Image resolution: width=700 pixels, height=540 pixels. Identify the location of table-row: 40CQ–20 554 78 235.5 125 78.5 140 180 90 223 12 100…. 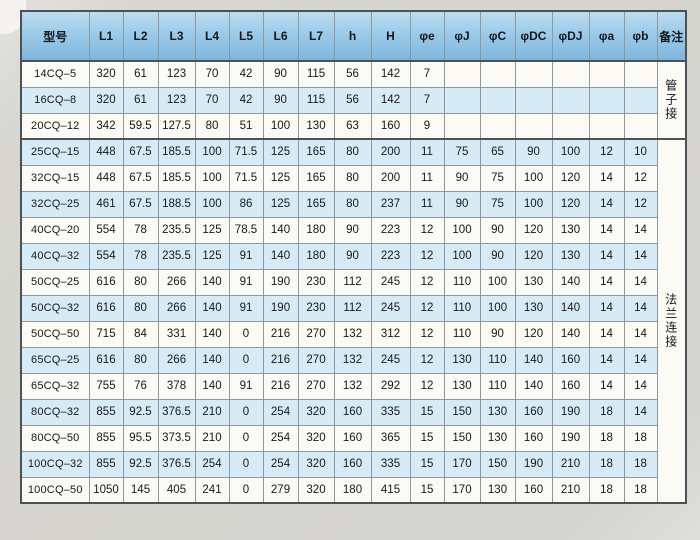
(353, 230).